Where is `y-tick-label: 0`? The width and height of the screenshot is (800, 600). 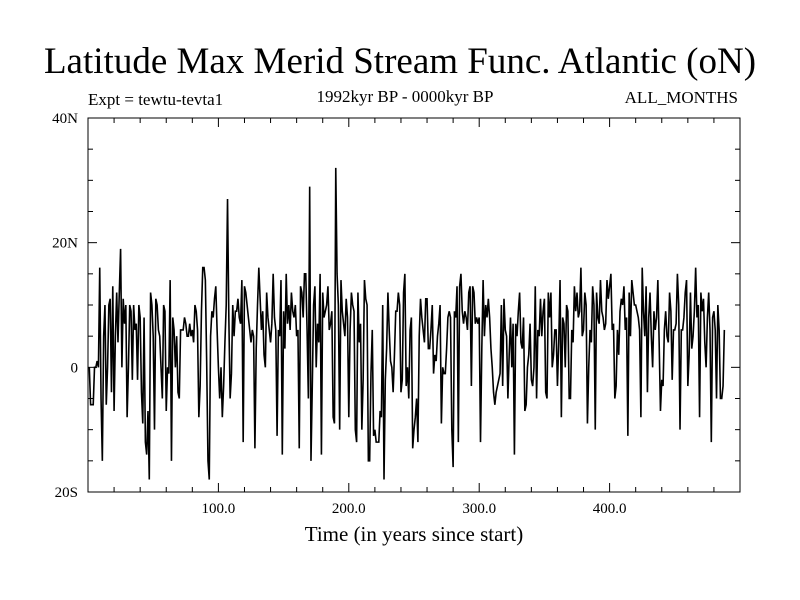
y-tick-label: 0 is located at coordinates (75, 368).